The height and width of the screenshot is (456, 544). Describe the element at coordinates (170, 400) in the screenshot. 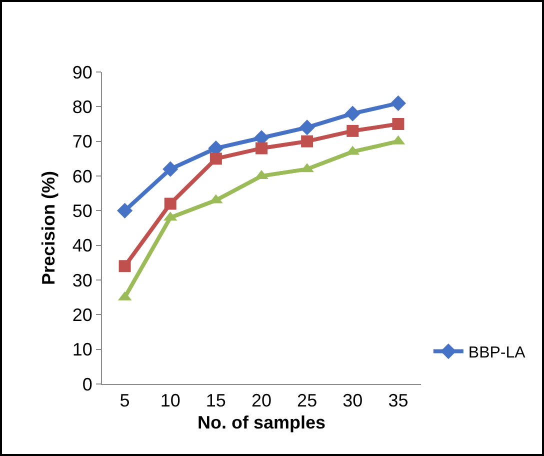

I see `x-tick-label: 10` at that location.